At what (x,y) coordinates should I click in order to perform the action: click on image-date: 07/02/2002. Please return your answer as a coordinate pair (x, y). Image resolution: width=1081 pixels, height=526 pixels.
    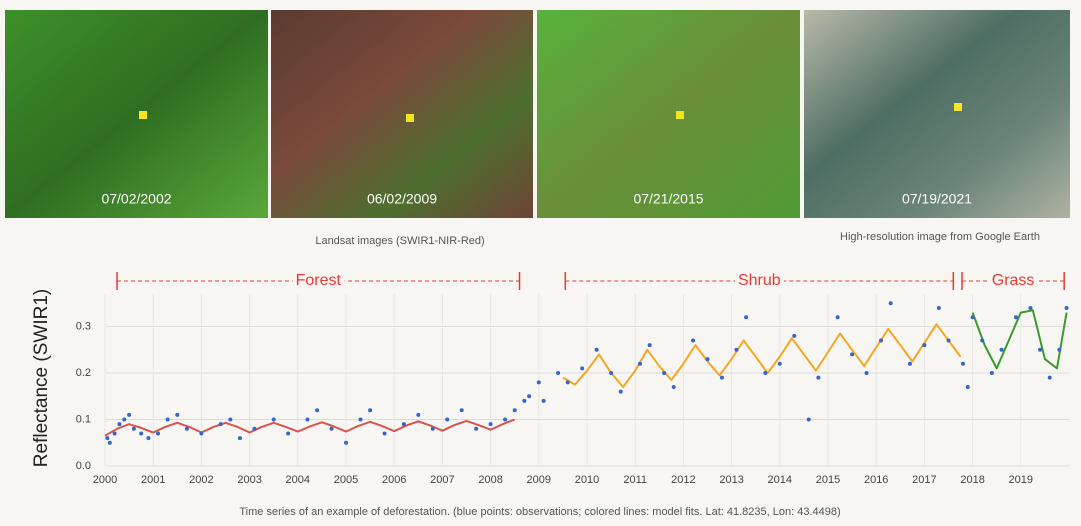
    Looking at the image, I should click on (136, 199).